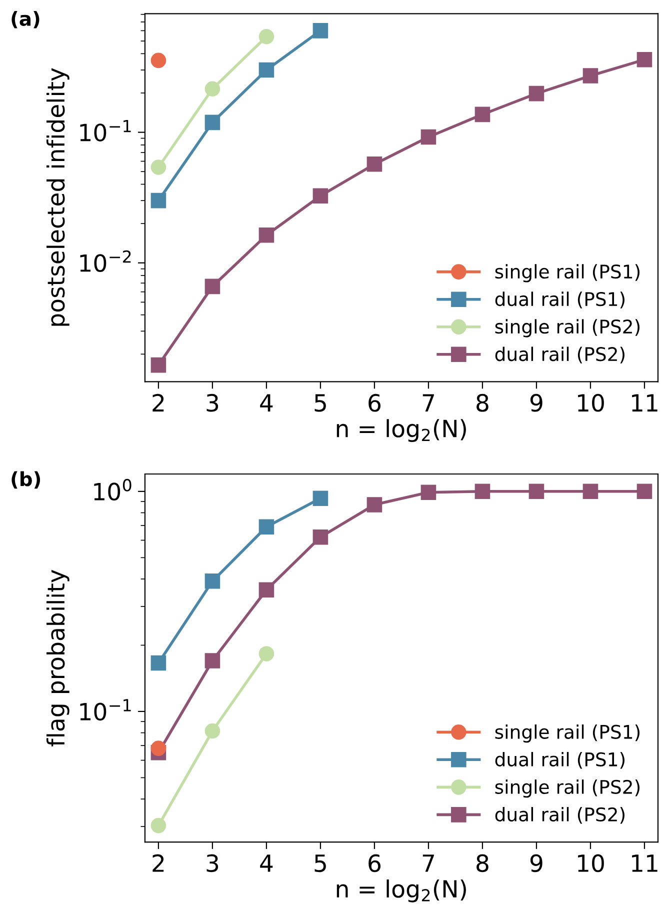  Describe the element at coordinates (26, 480) in the screenshot. I see `text: (b)` at that location.